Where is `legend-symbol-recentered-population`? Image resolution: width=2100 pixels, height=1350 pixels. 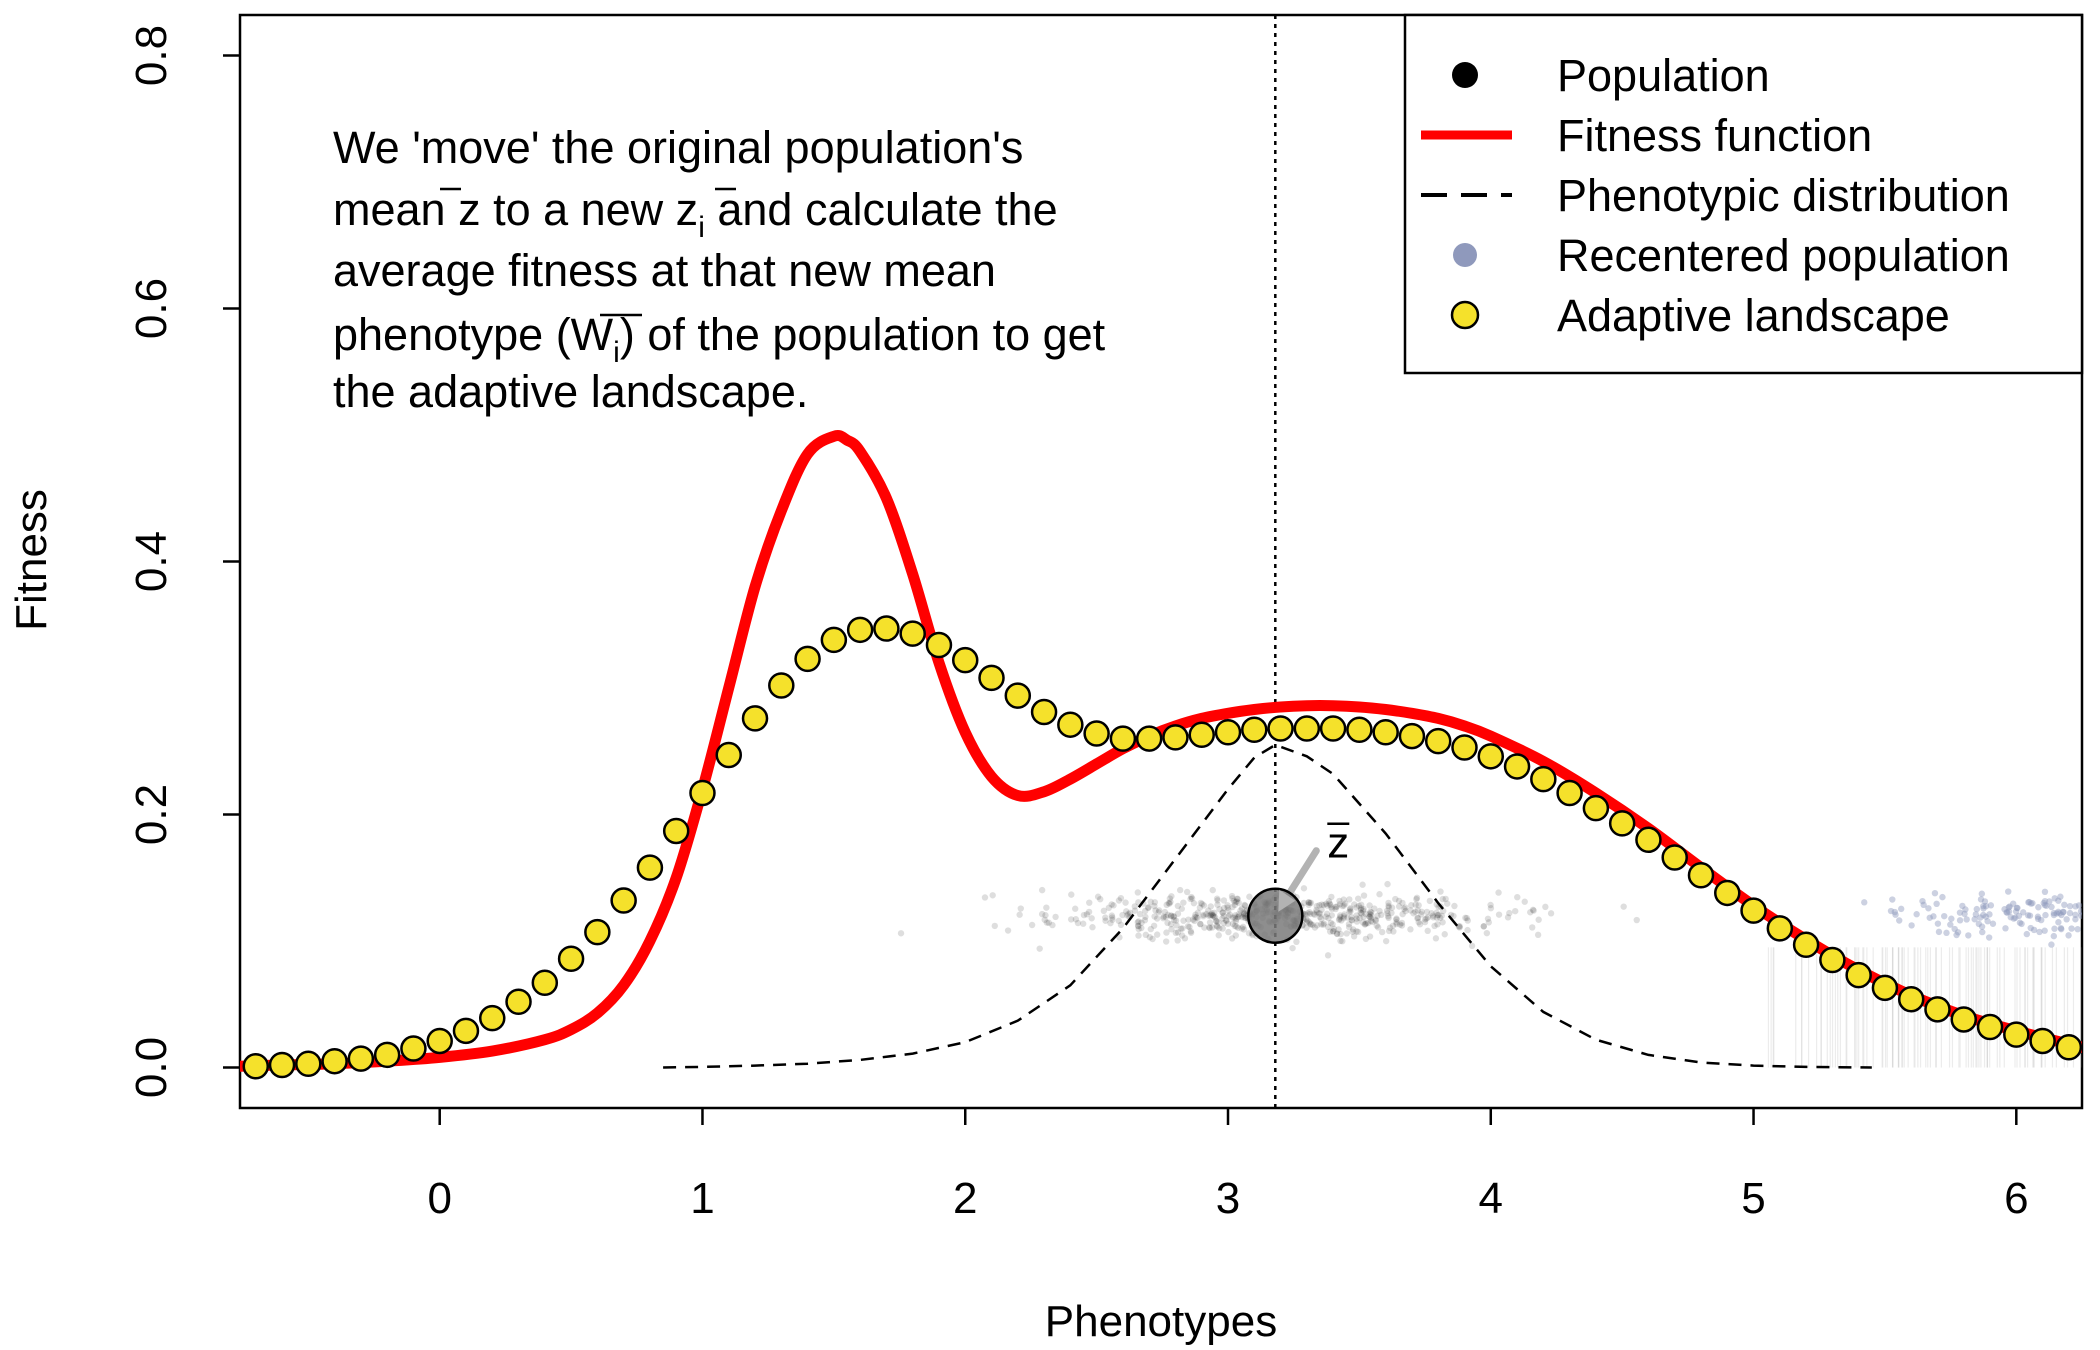
legend-symbol-recentered-population is located at coordinates (1465, 255).